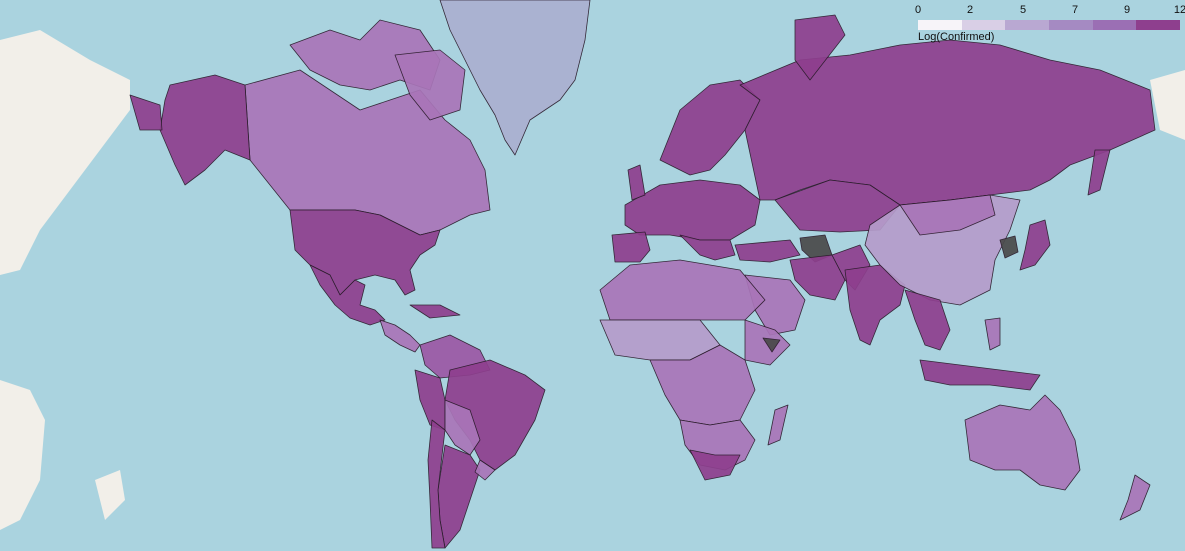 This screenshot has width=1185, height=551. Describe the element at coordinates (1035, 245) in the screenshot. I see `country-japan` at that location.